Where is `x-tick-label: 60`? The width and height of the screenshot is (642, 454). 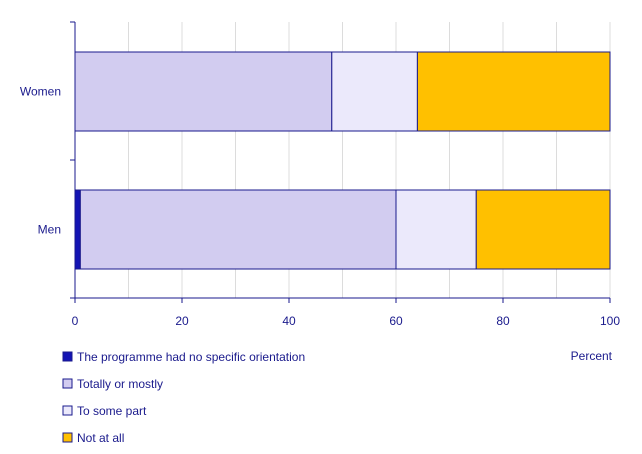
x-tick-label: 60 is located at coordinates (396, 321).